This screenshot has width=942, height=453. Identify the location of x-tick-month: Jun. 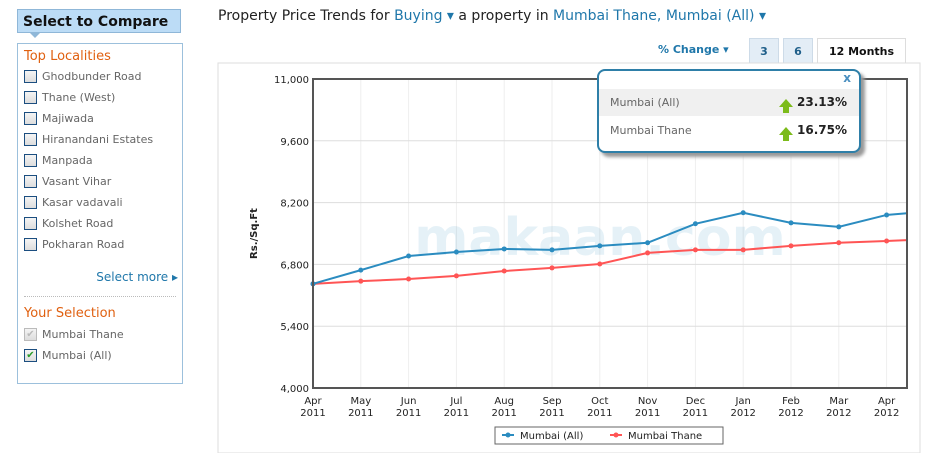
(408, 401).